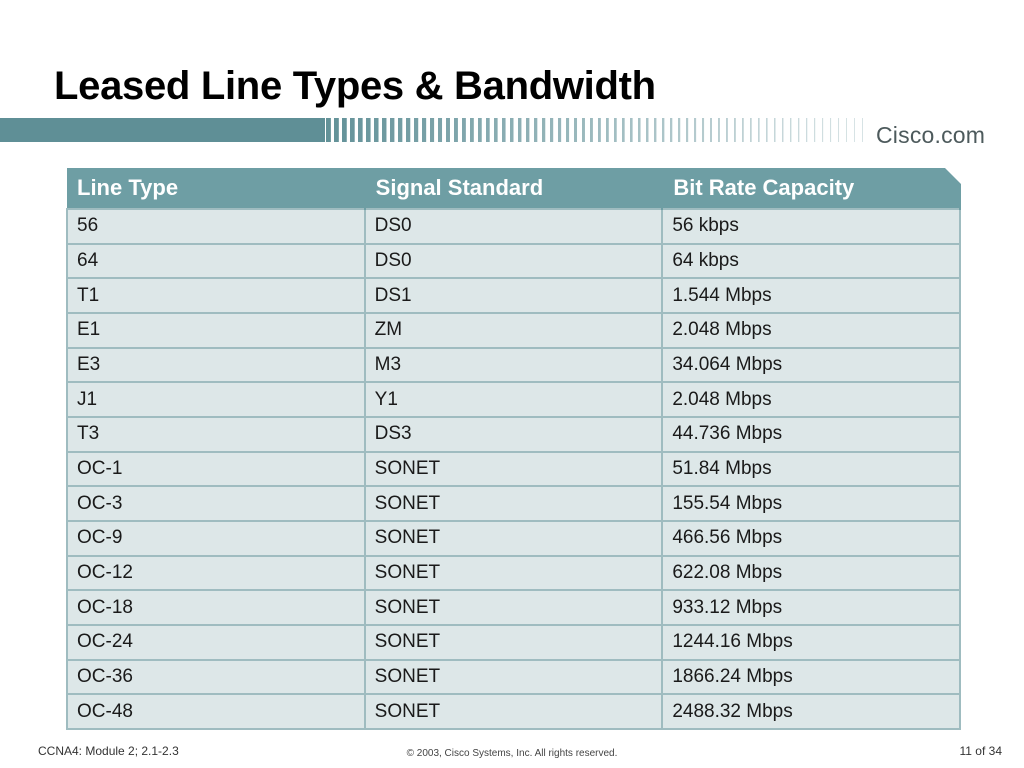  What do you see at coordinates (811, 434) in the screenshot?
I see `cell-bit-rate: 44.736 Mbps` at bounding box center [811, 434].